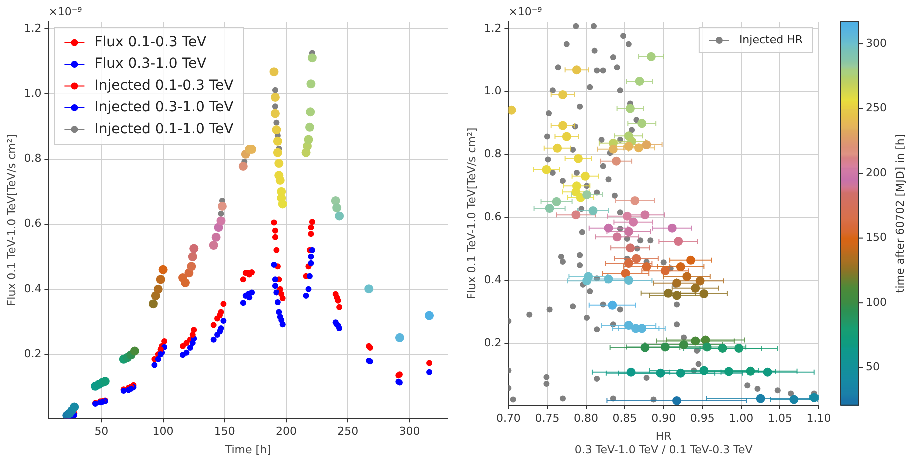 The height and width of the screenshot is (461, 911). Describe the element at coordinates (876, 173) in the screenshot. I see `color-bar-label: 200` at that location.